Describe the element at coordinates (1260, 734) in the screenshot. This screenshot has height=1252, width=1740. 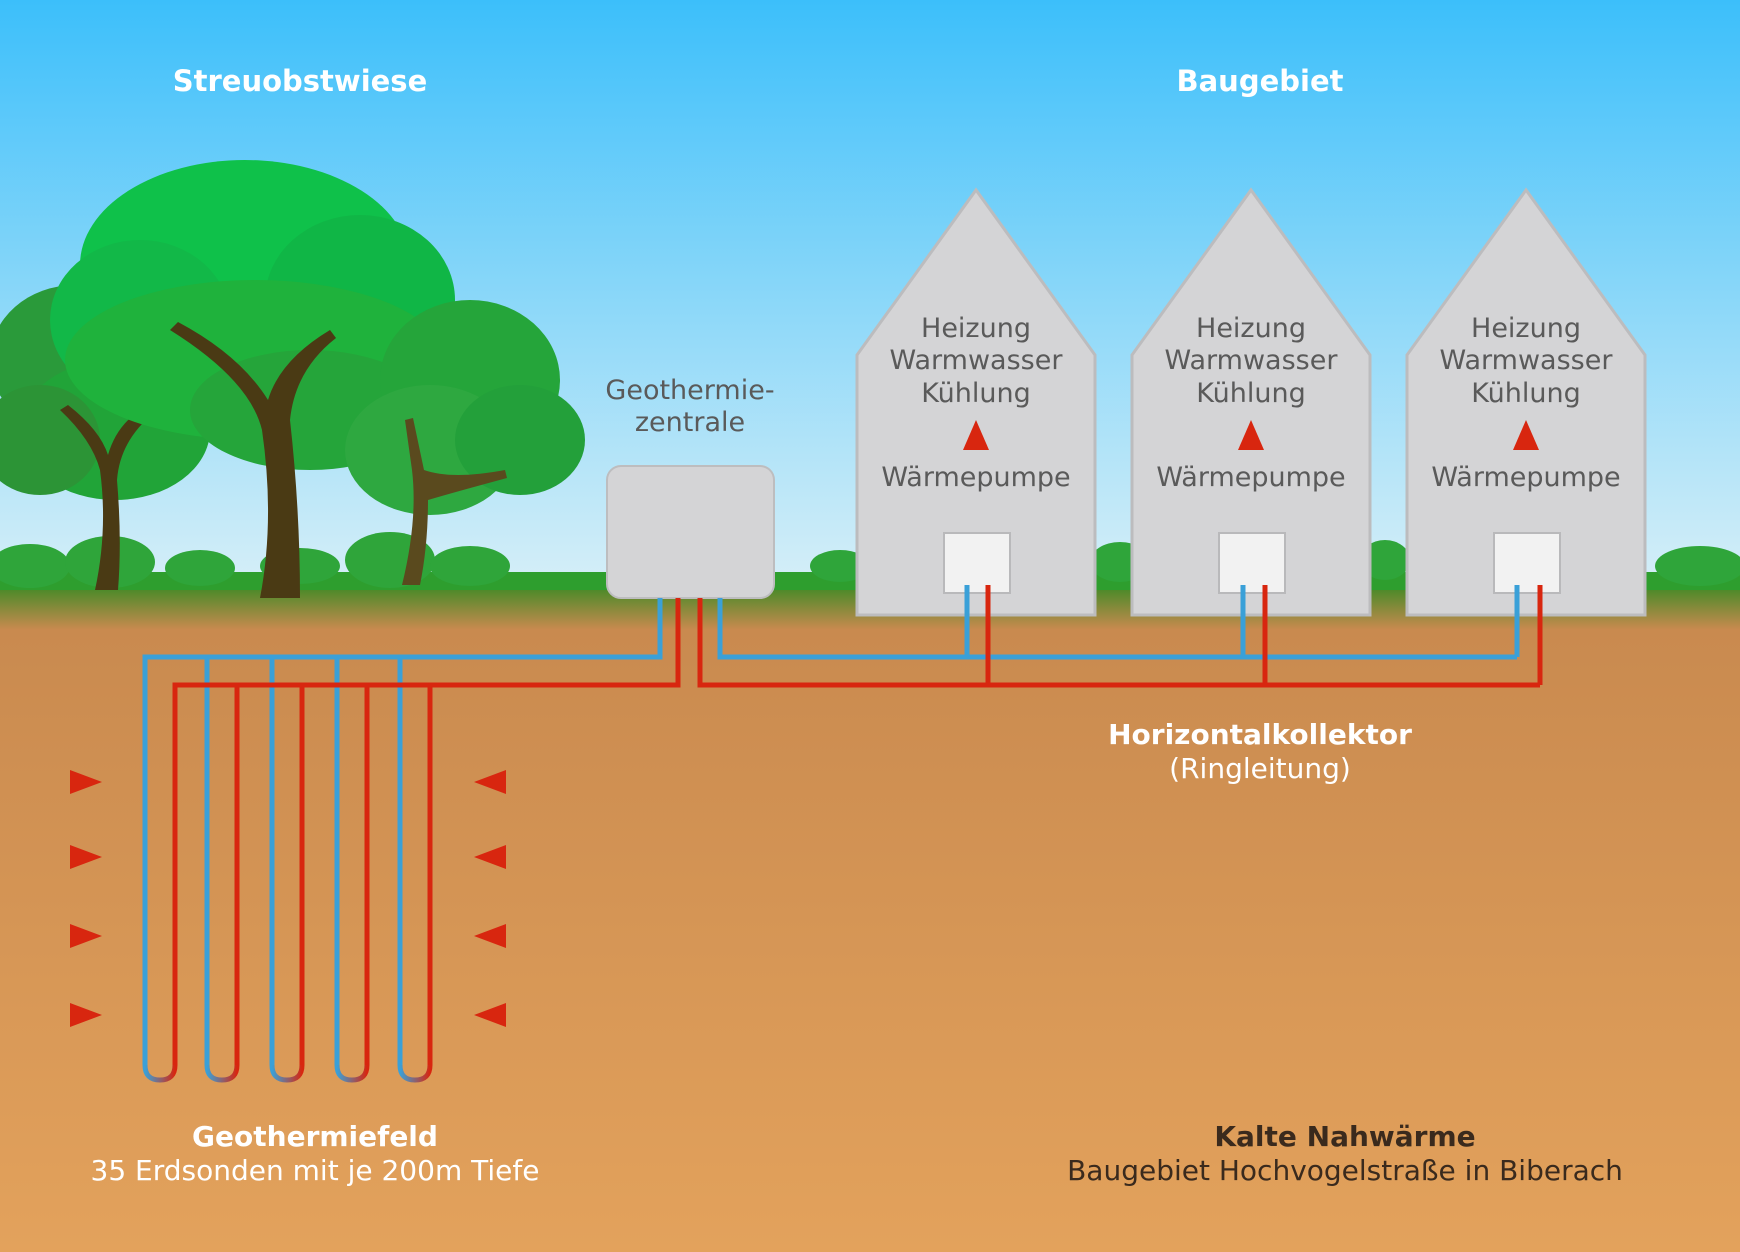
I see `collector-title: Horizontalkollektor` at that location.